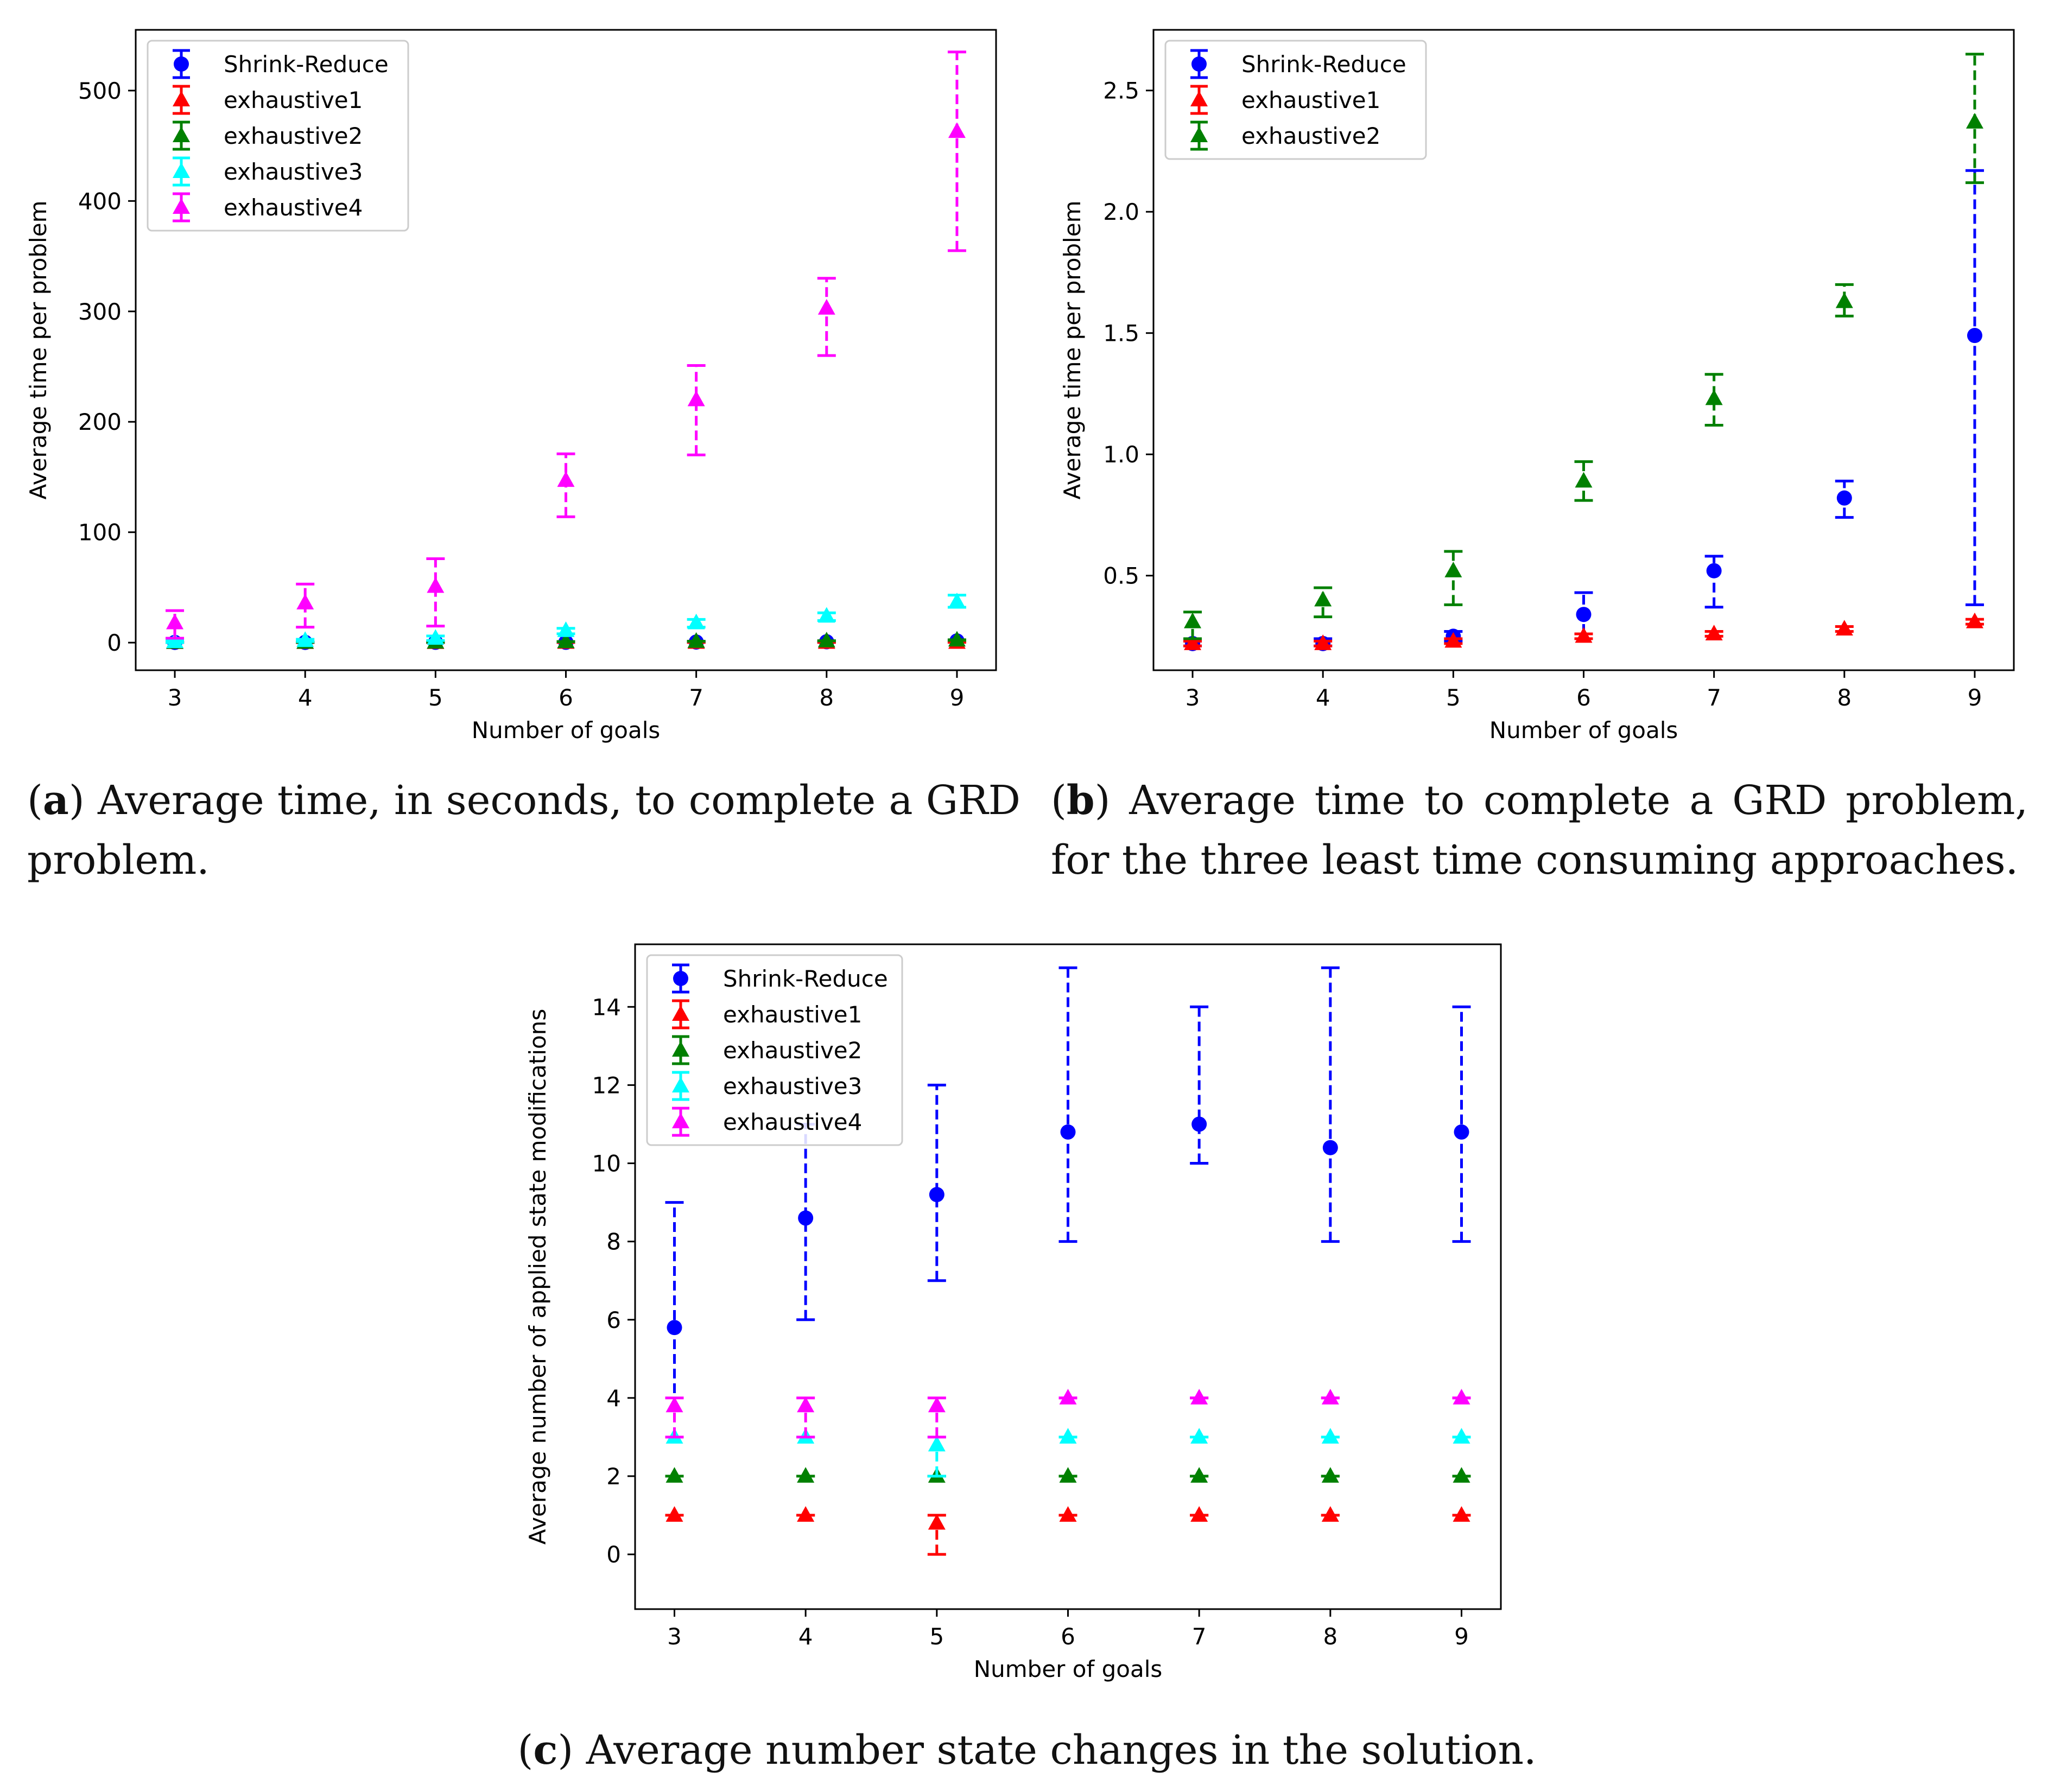 The image size is (2054, 1792). What do you see at coordinates (1121, 91) in the screenshot?
I see `y-tick-label: 2.5` at bounding box center [1121, 91].